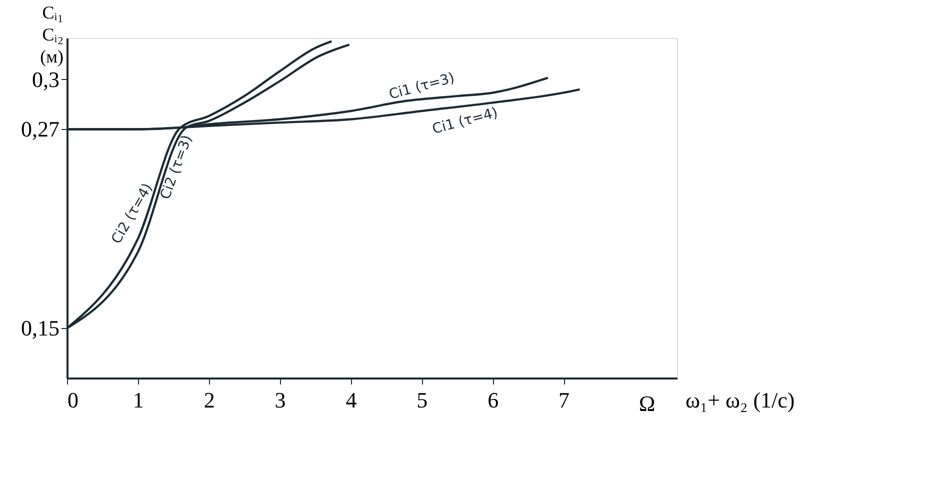  I want to click on x-tick-label: 5, so click(422, 400).